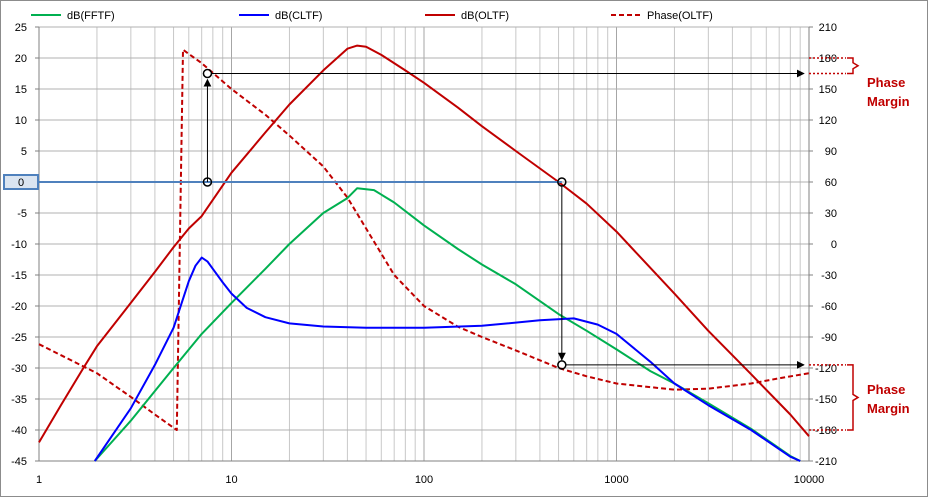 Image resolution: width=928 pixels, height=498 pixels. Describe the element at coordinates (834, 245) in the screenshot. I see `right-tick-label: 0` at that location.